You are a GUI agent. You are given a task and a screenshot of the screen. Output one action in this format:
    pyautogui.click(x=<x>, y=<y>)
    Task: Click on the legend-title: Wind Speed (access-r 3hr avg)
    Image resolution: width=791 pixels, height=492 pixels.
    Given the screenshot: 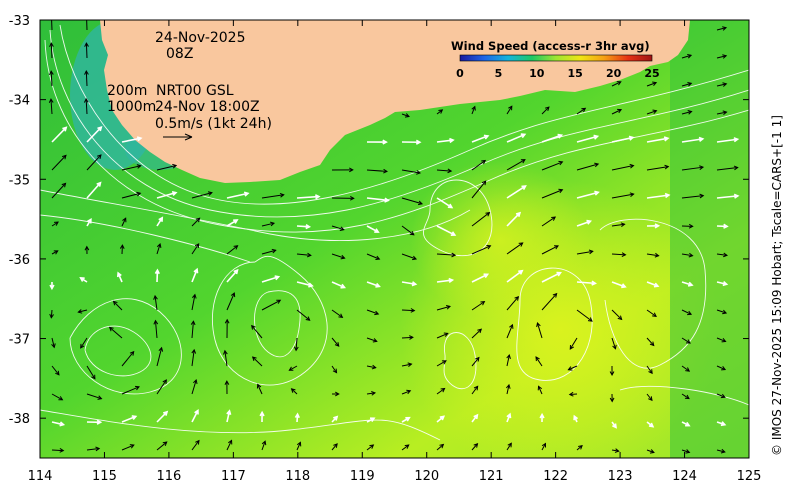 What is the action you would take?
    pyautogui.click(x=550, y=46)
    